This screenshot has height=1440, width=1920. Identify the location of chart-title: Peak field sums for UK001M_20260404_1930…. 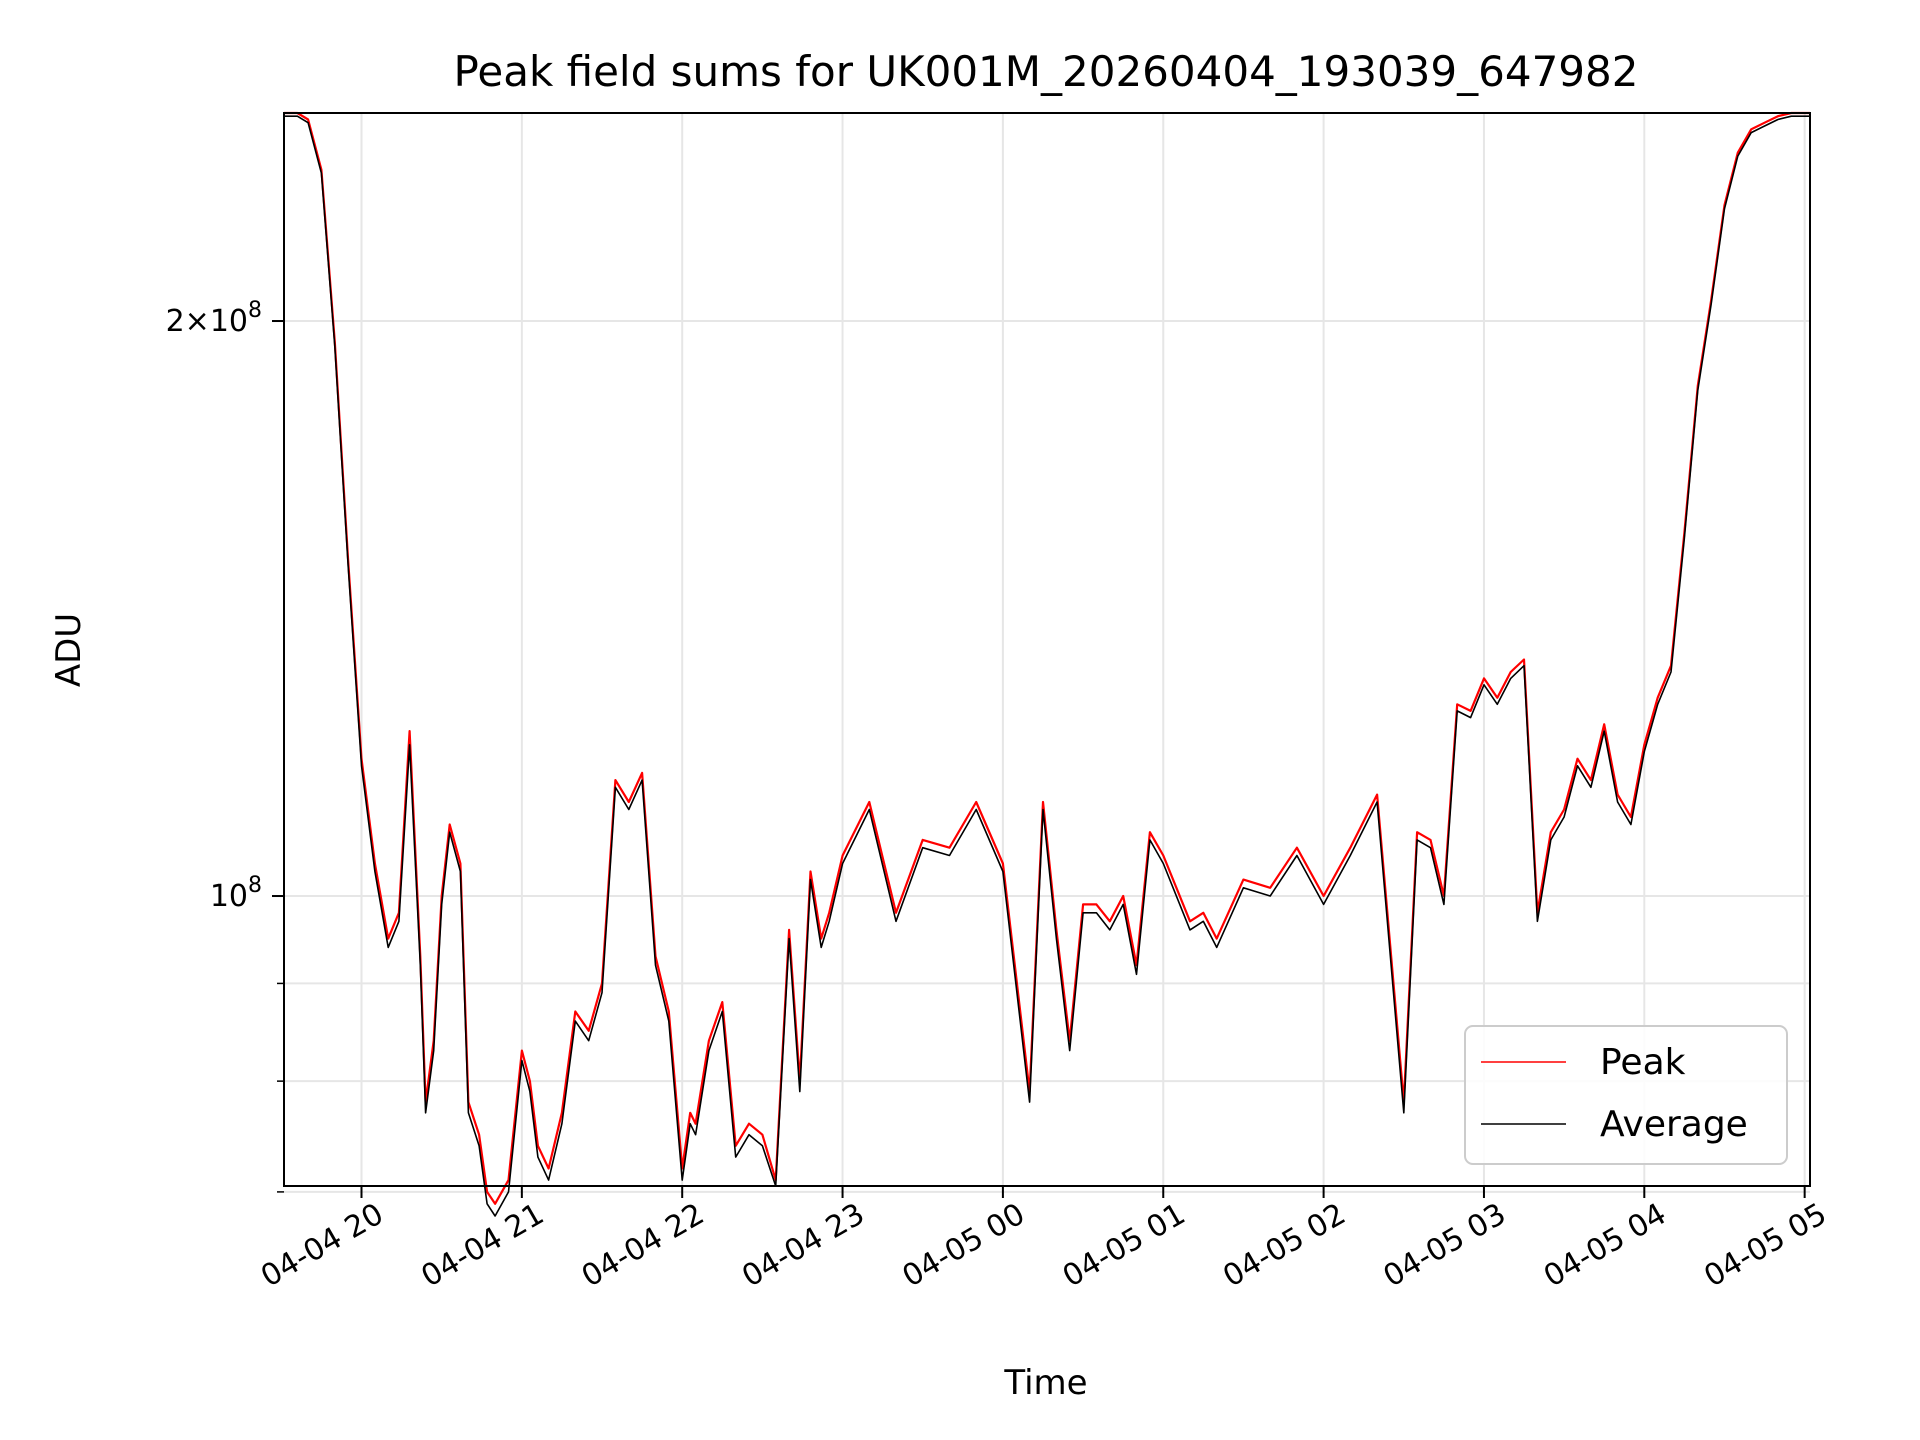
(1046, 71).